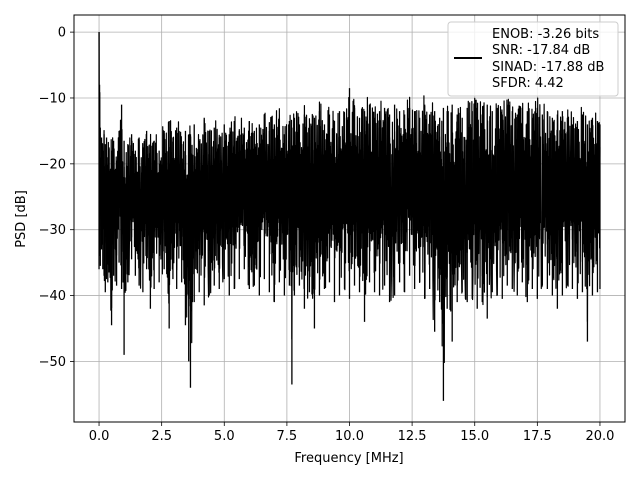 Image resolution: width=640 pixels, height=480 pixels. Describe the element at coordinates (52, 98) in the screenshot. I see `y-tick-label: −10` at that location.